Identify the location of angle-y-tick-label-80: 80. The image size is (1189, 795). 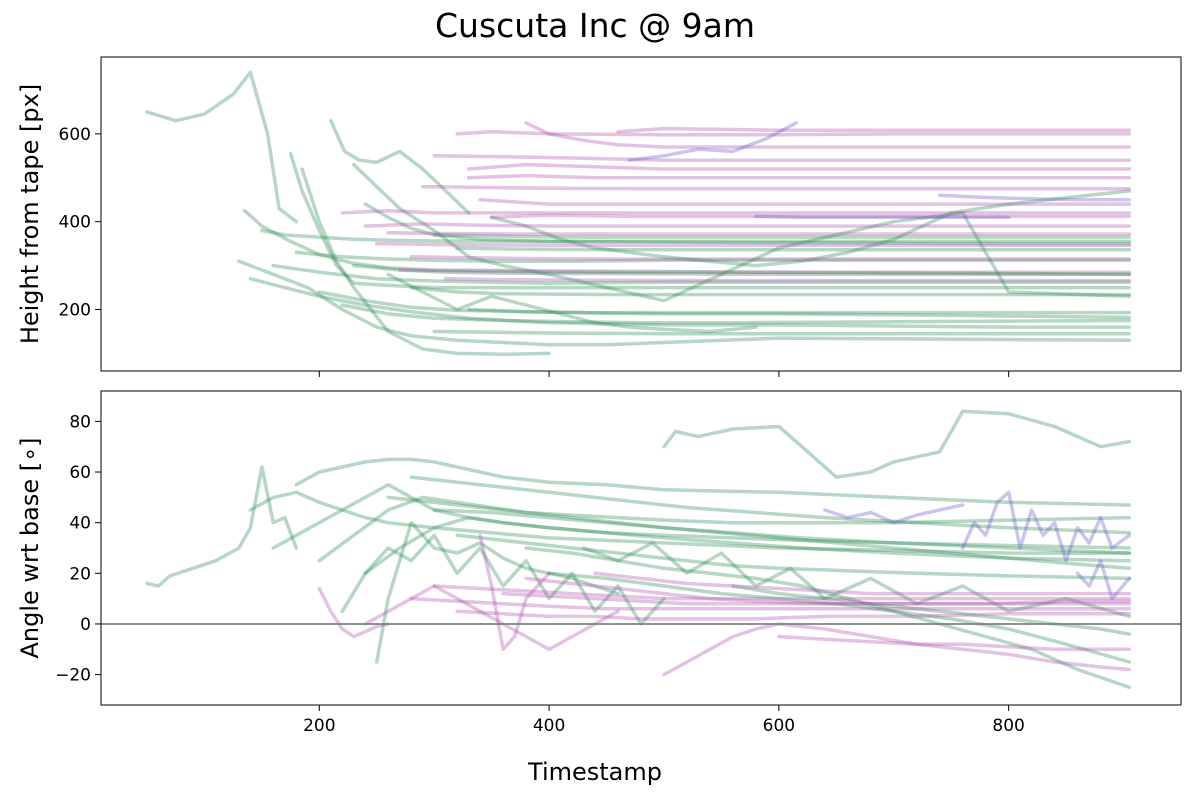
(80, 422).